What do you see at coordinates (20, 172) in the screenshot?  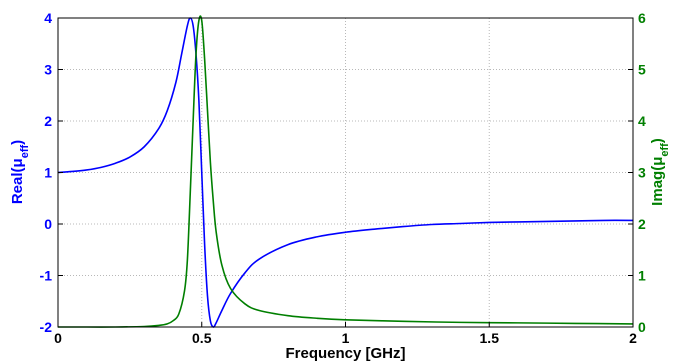 I see `y-axis-label-left: Real(μeff)` at bounding box center [20, 172].